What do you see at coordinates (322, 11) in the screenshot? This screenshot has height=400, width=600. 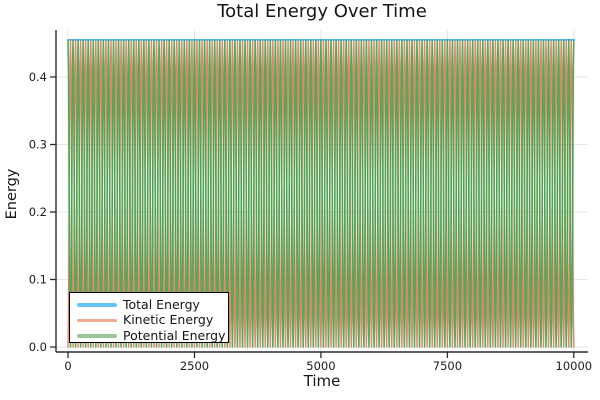 I see `chart-title: Total Energy Over Time` at bounding box center [322, 11].